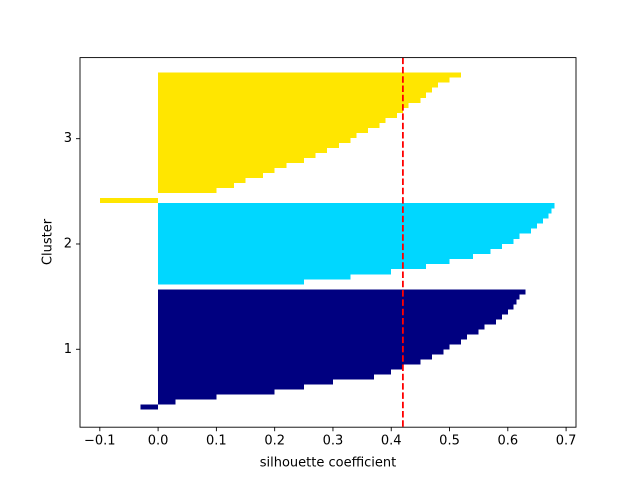 Image resolution: width=640 pixels, height=480 pixels. What do you see at coordinates (68, 243) in the screenshot?
I see `y-tick-label: 2` at bounding box center [68, 243].